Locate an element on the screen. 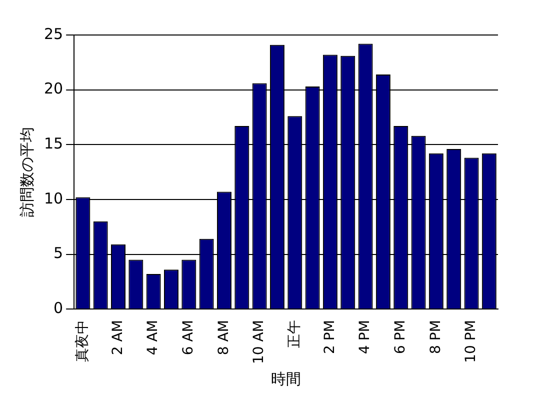  y-tick-label: 0 is located at coordinates (59, 307).